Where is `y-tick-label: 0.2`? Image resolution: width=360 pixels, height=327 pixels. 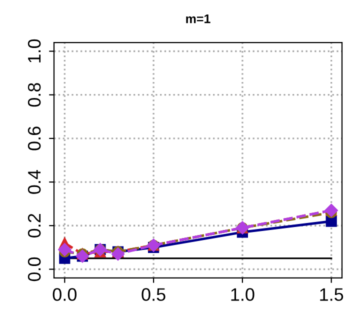 y-tick-label: 0.2 is located at coordinates (34, 226).